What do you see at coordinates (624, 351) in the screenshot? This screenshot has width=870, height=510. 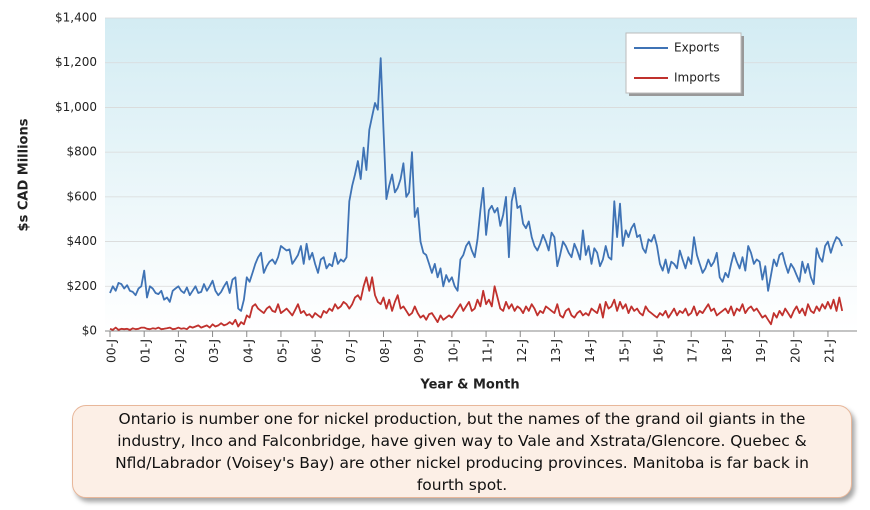 I see `x-tick-label: 15-J` at bounding box center [624, 351].